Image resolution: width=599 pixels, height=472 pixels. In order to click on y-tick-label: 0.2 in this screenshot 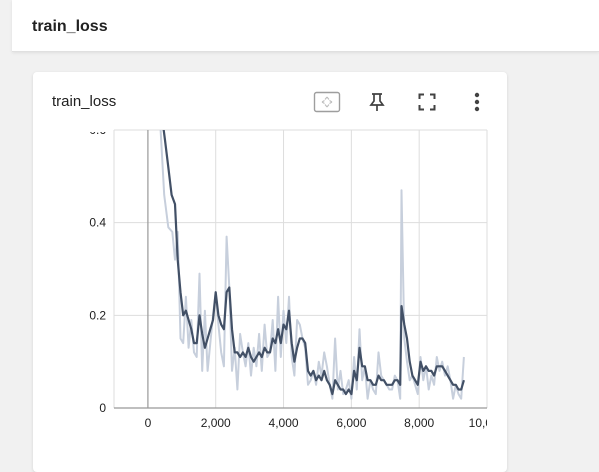, I will do `click(97, 315)`.